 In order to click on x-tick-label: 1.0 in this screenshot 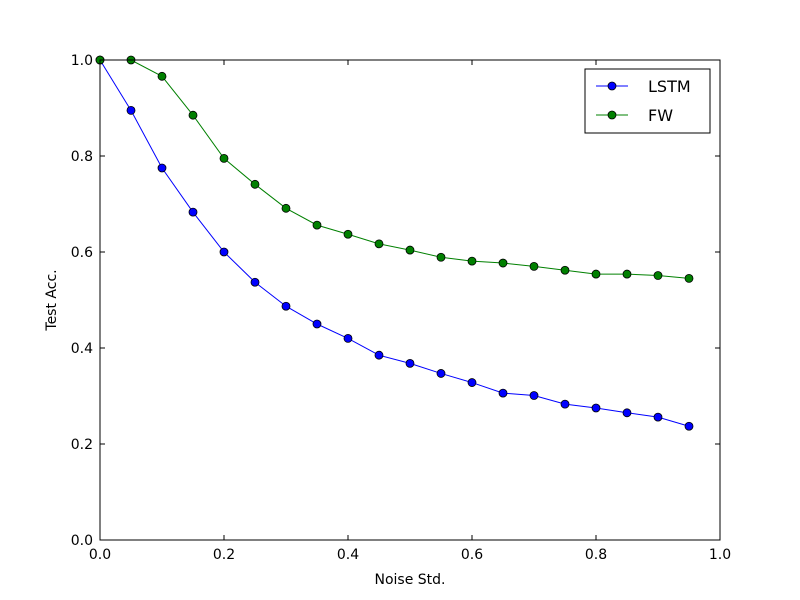, I will do `click(720, 555)`.